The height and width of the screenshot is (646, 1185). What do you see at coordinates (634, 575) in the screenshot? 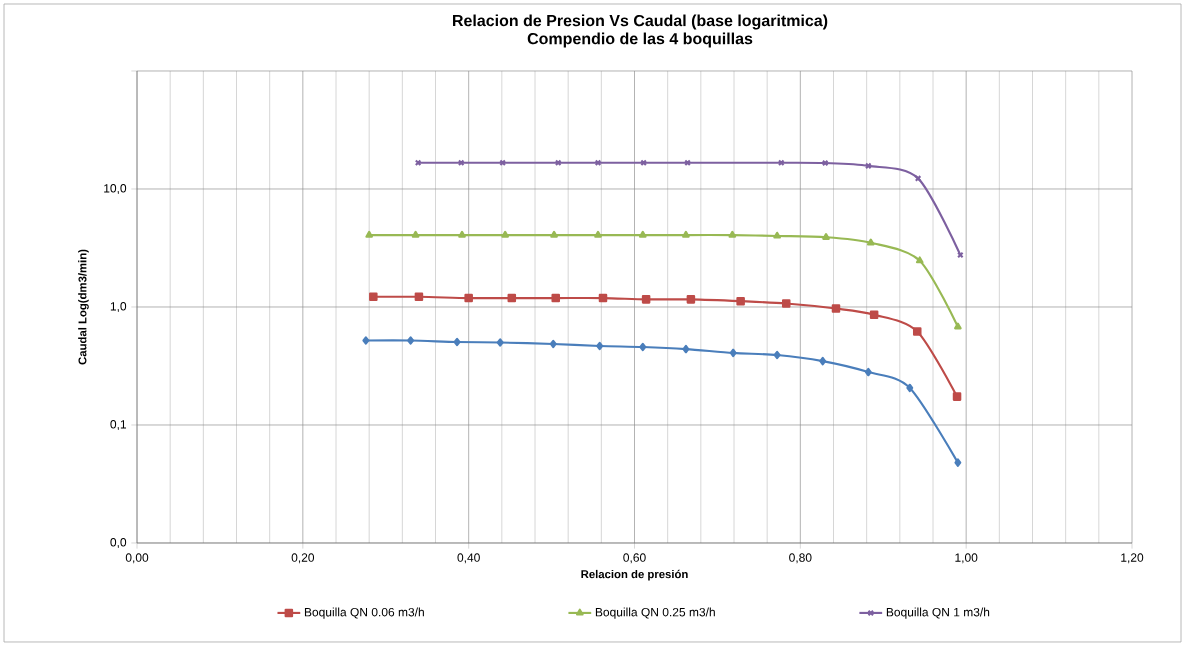
I see `x-axis-title: Relacion de presión` at bounding box center [634, 575].